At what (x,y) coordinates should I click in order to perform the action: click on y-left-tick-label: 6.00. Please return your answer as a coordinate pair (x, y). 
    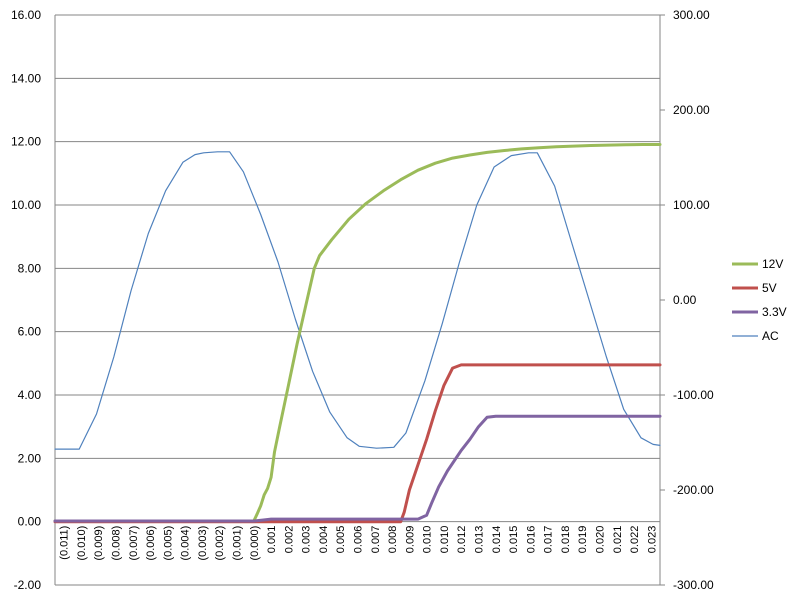
    Looking at the image, I should click on (30, 332).